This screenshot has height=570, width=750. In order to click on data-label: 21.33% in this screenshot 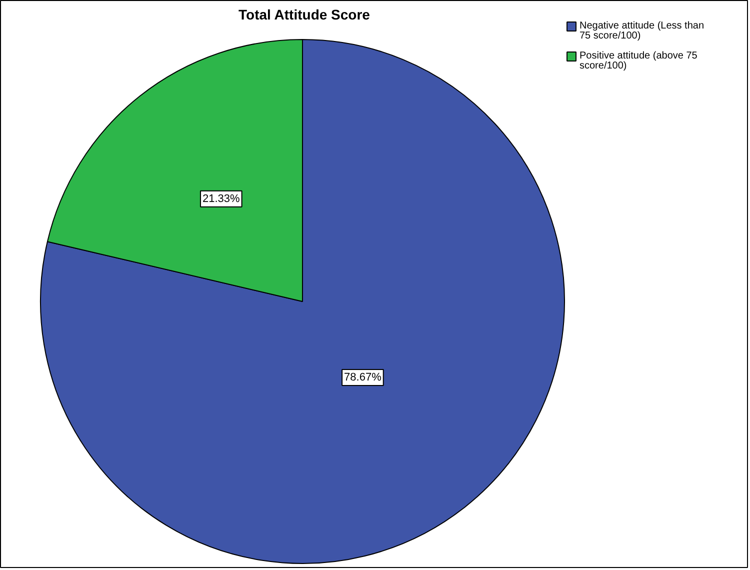, I will do `click(221, 198)`.